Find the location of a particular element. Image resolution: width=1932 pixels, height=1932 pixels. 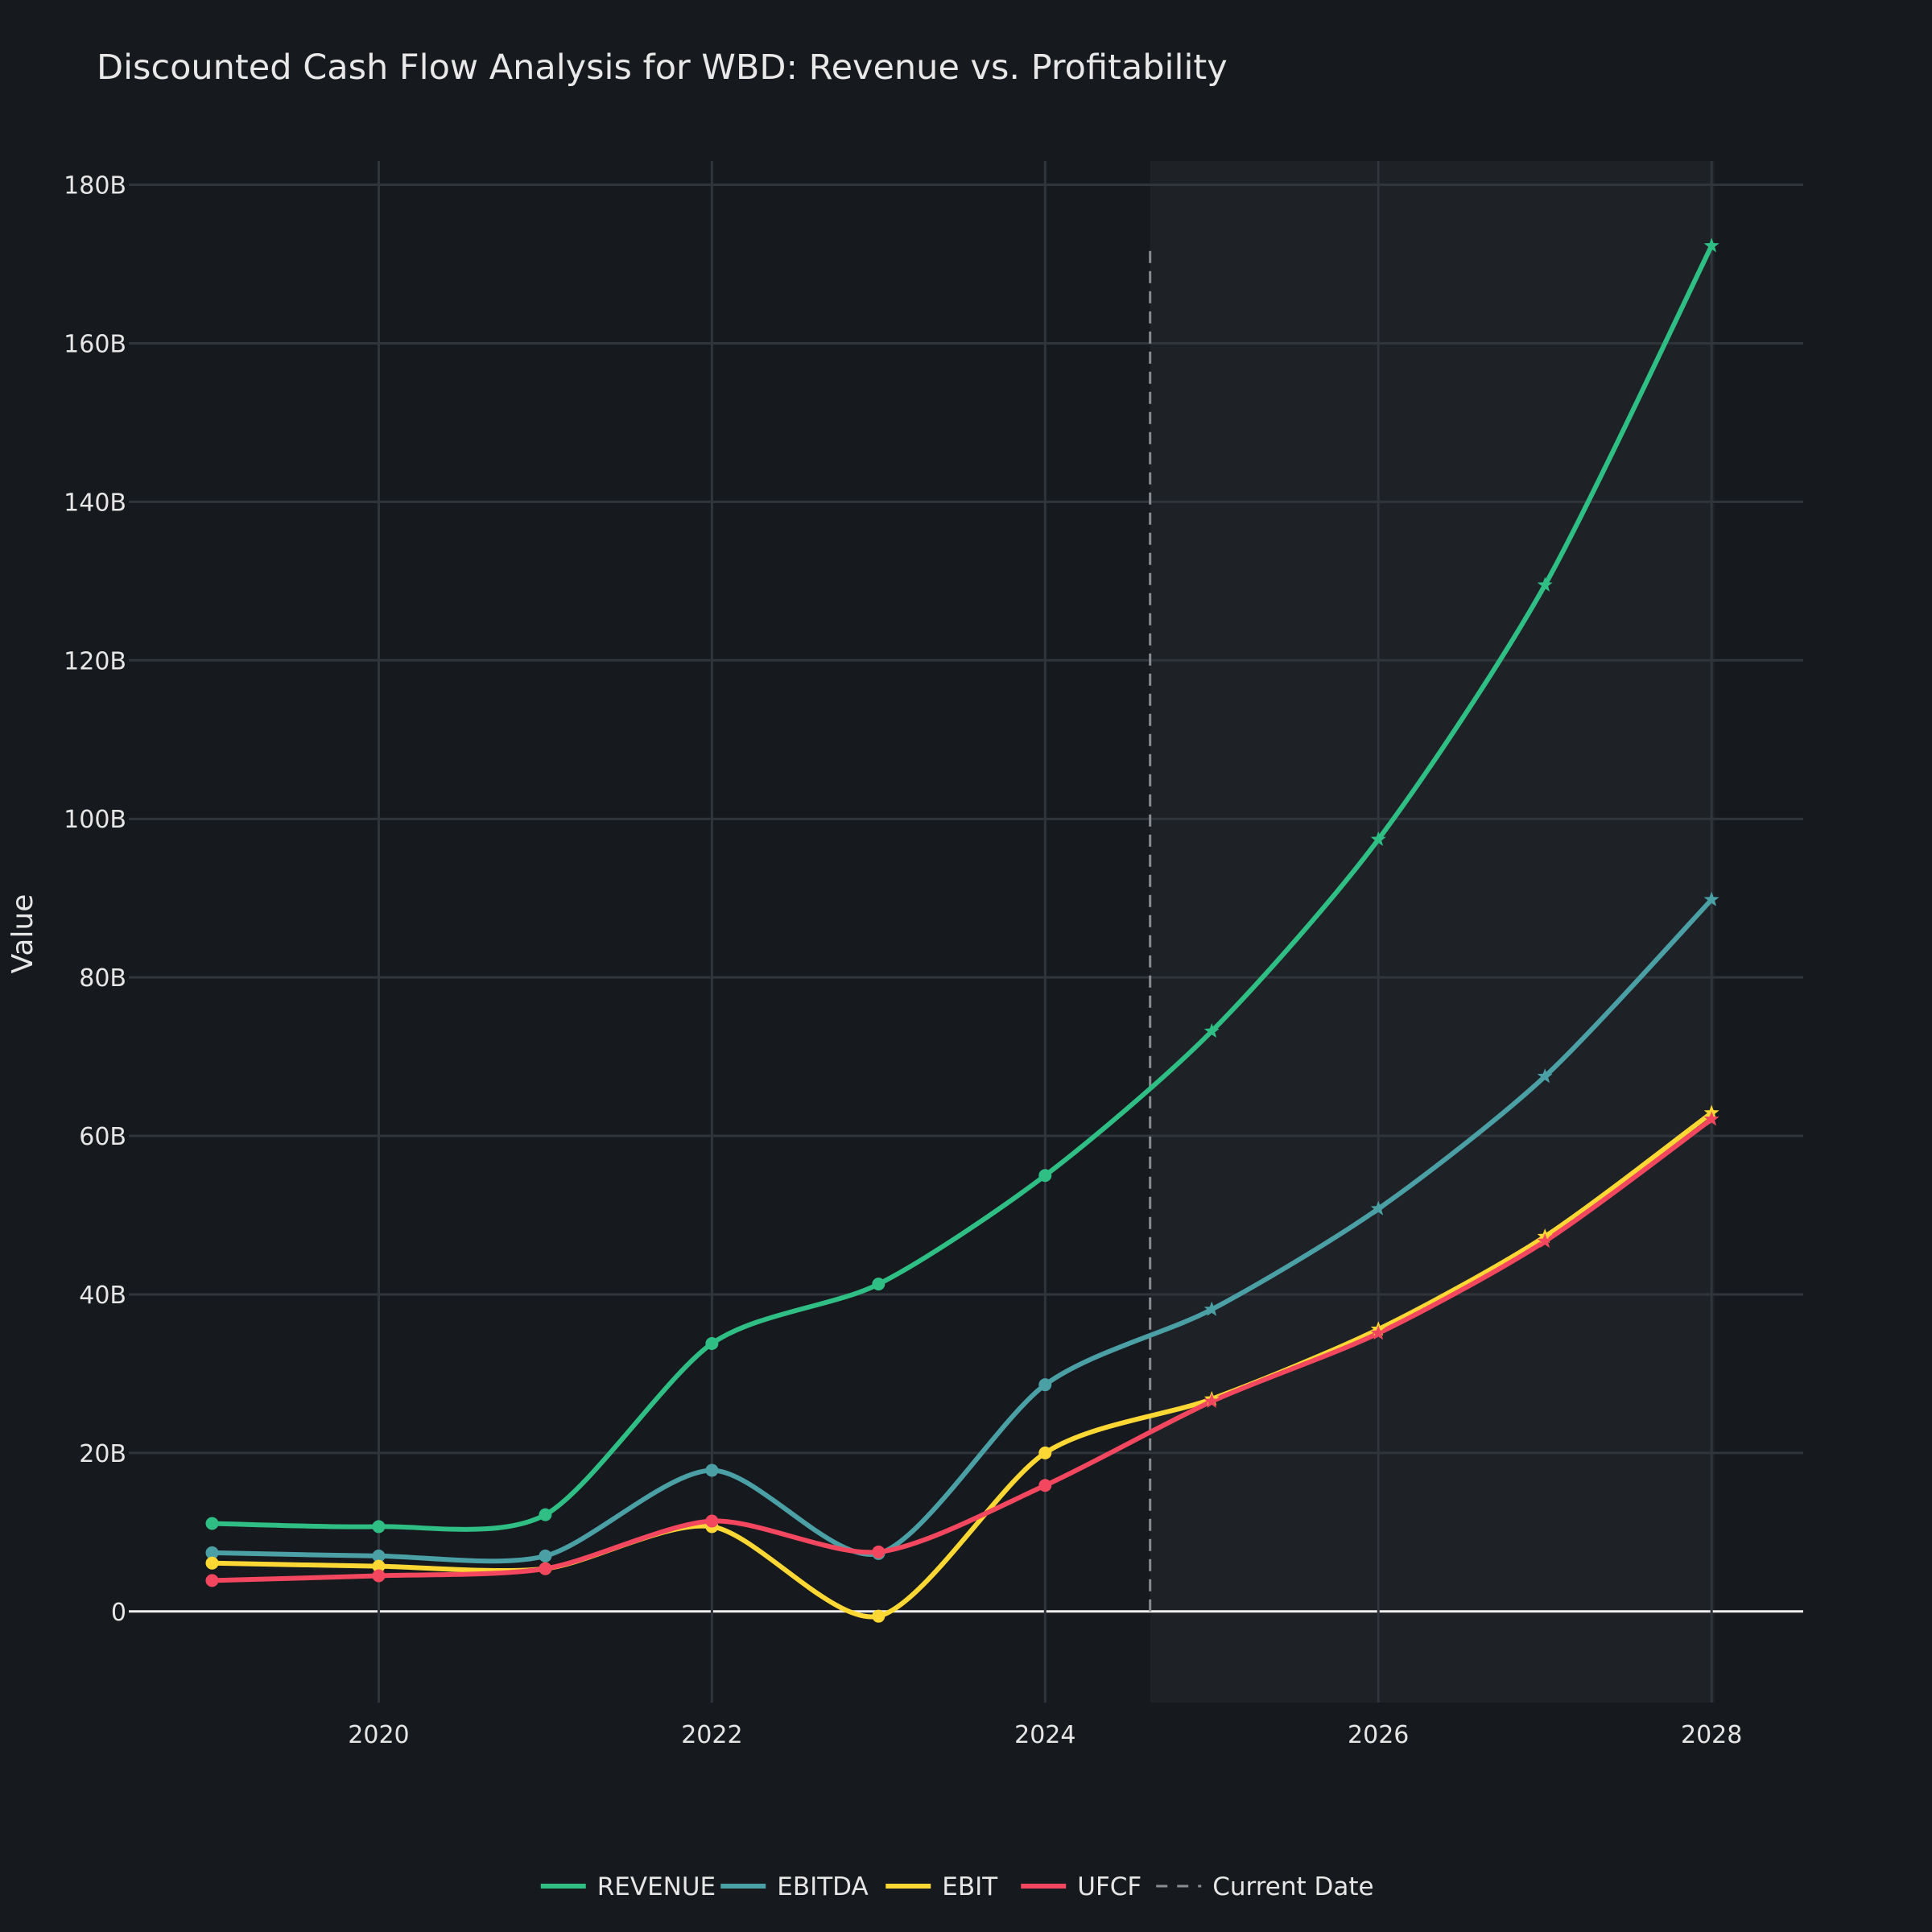

legend-label-ebit: EBIT is located at coordinates (970, 1886).